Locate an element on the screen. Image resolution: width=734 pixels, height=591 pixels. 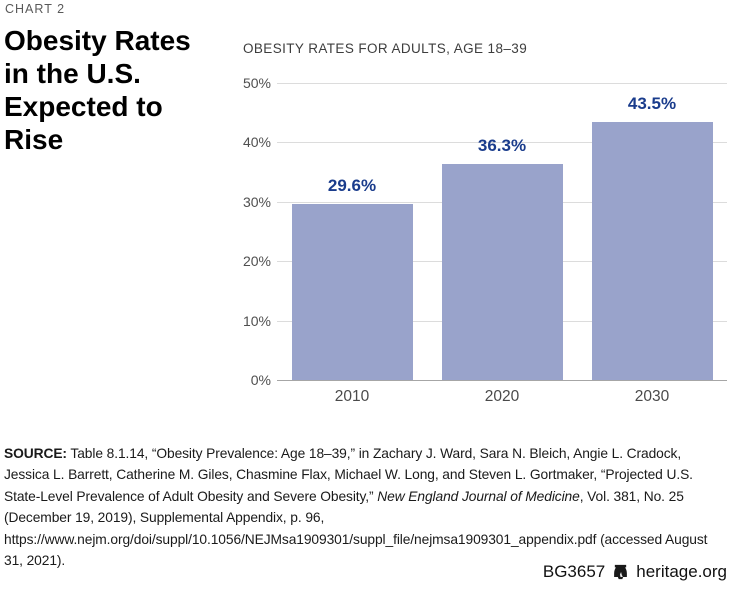
chart-kicker: CHART 2 is located at coordinates (35, 9).